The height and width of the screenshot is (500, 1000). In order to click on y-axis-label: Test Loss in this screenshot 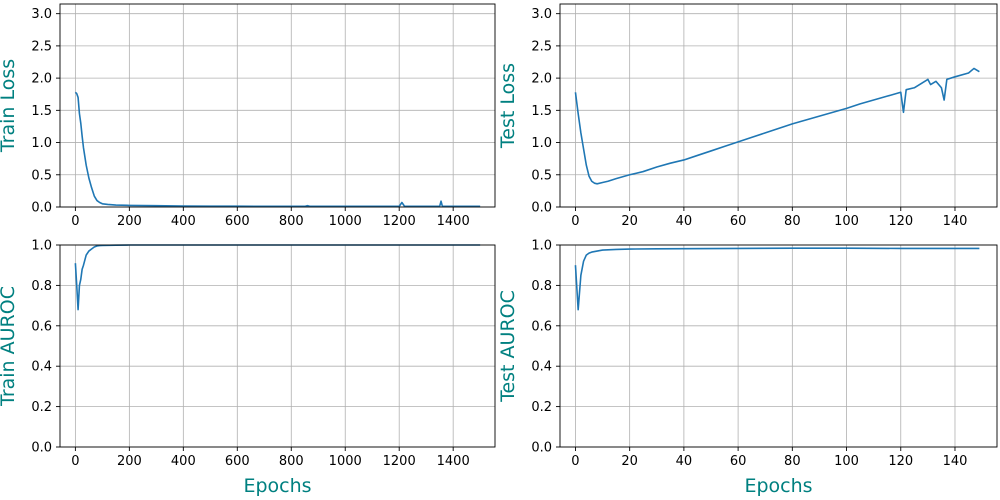, I will do `click(508, 106)`.